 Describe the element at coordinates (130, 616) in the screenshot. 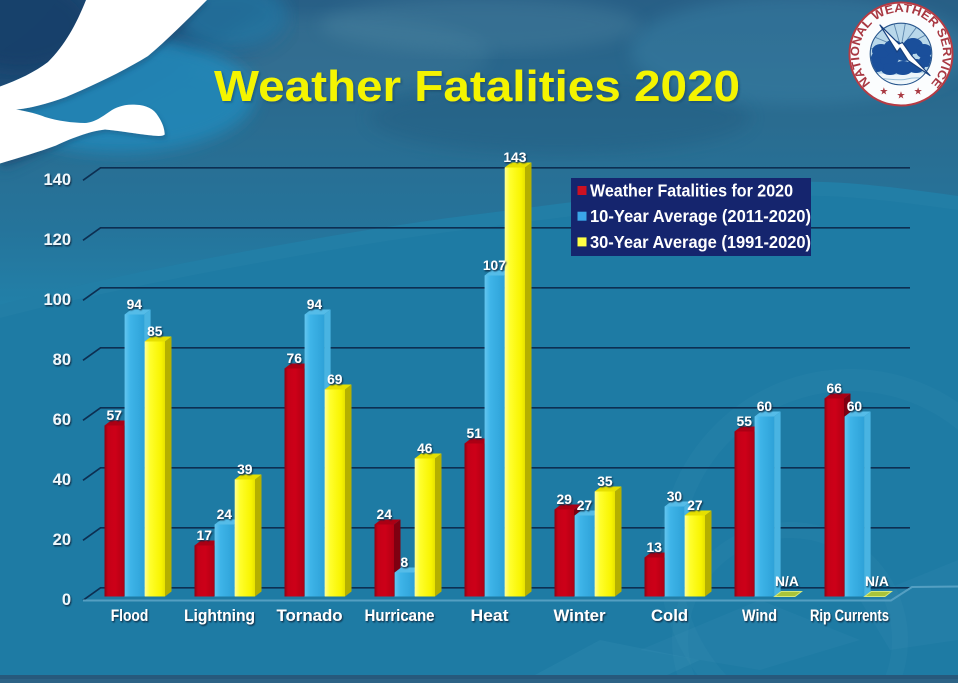

I see `svg-text: Flood` at that location.